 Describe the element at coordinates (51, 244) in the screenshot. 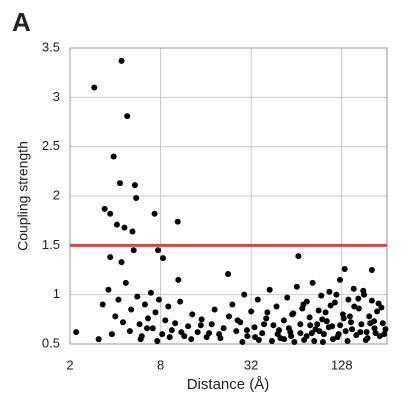

I see `y-tick-label: 1.5` at that location.